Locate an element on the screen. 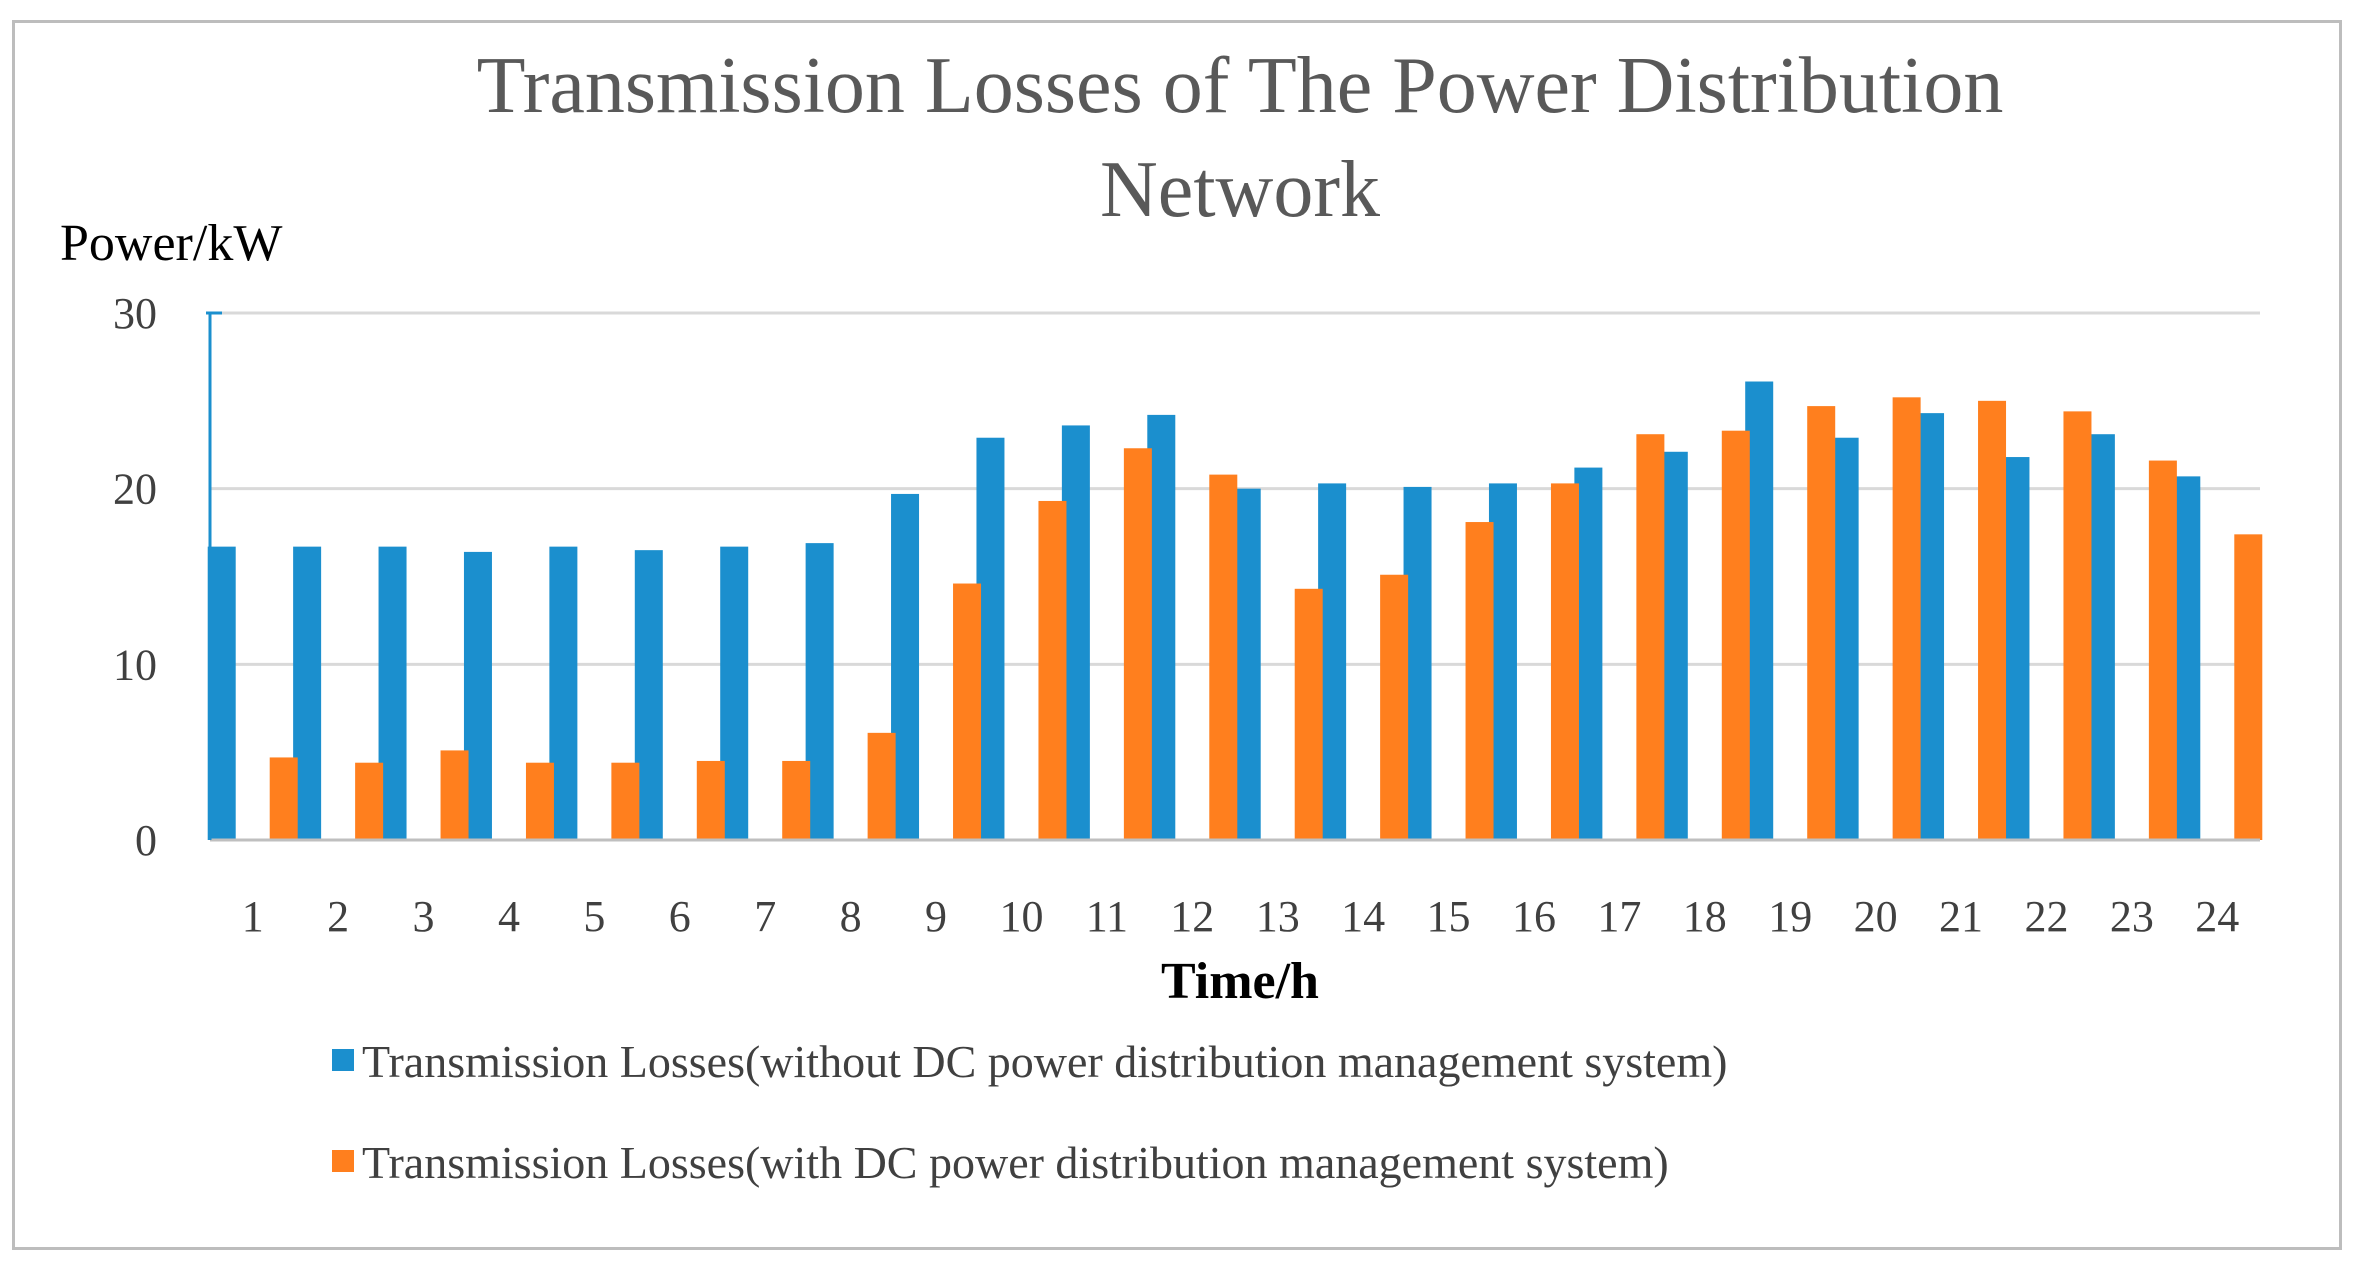  bar-s1-h16 is located at coordinates (1502, 661).